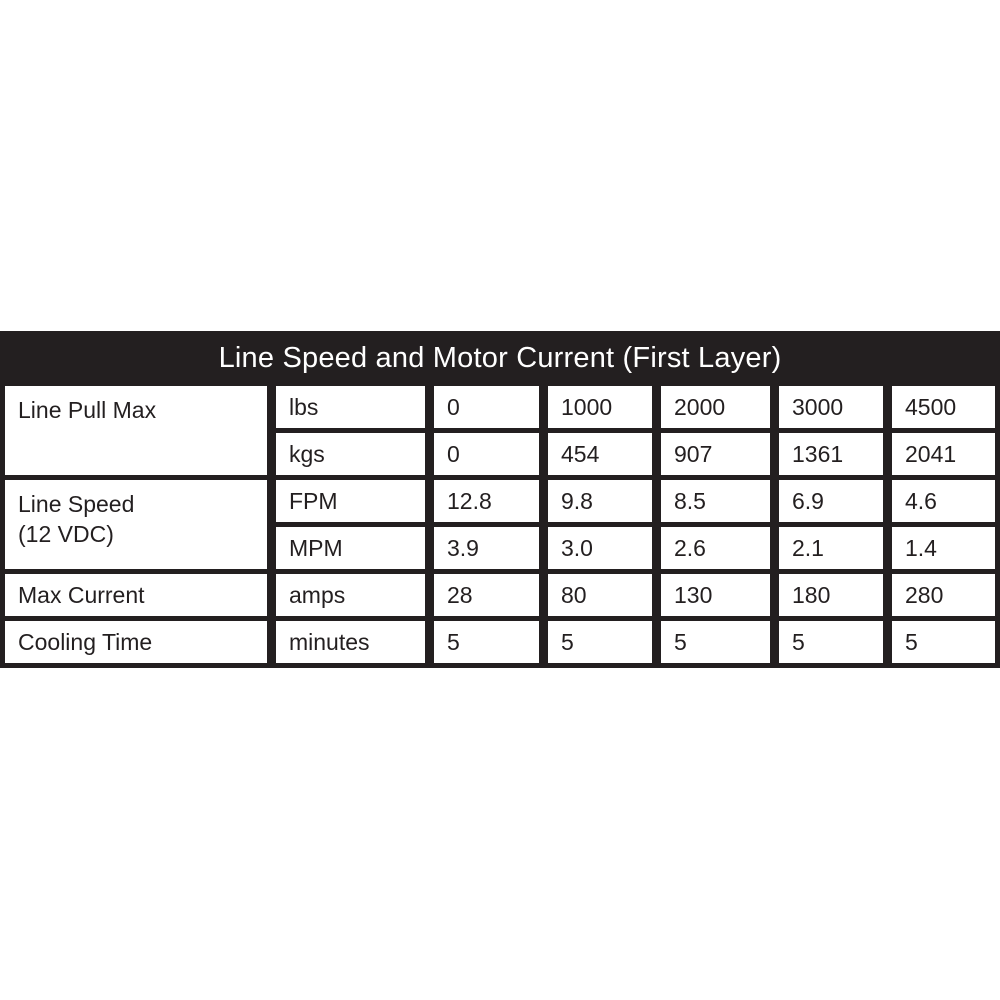 This screenshot has height=1000, width=1000. Describe the element at coordinates (350, 454) in the screenshot. I see `unit-cell-kgs: kgs` at that location.